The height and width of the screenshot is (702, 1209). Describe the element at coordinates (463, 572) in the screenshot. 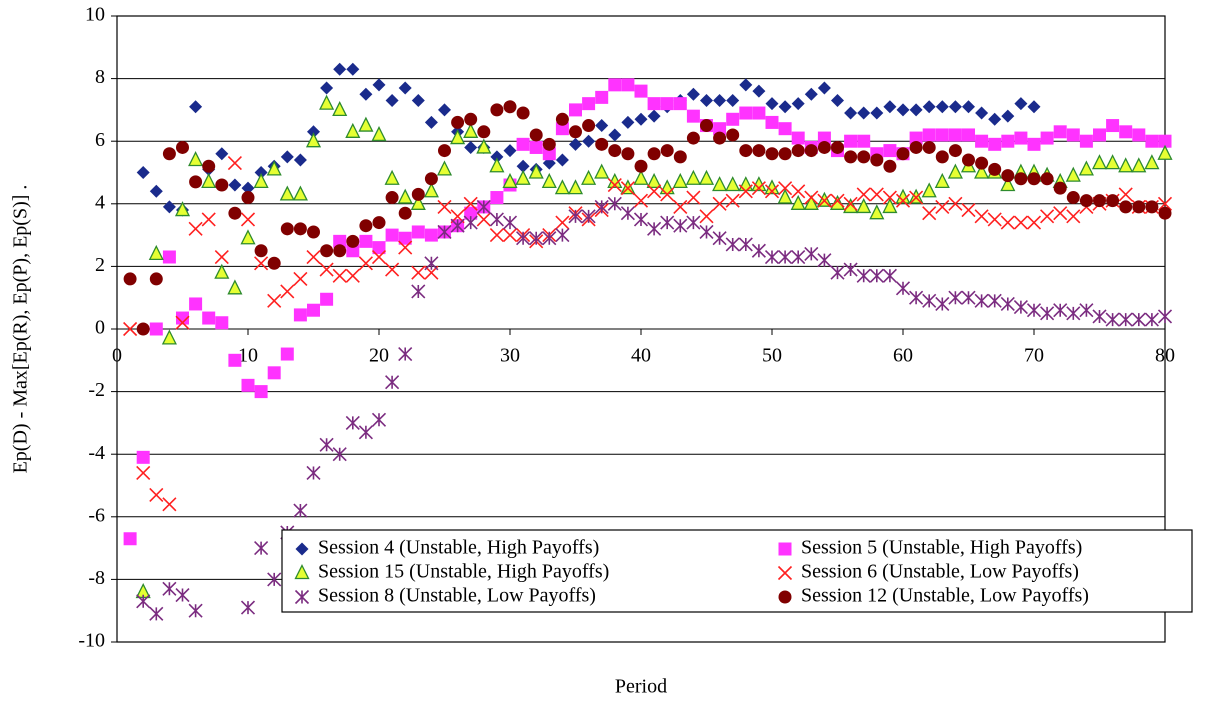

I see `legend-label: Session 15 (Unstable, High Payoffs)` at that location.